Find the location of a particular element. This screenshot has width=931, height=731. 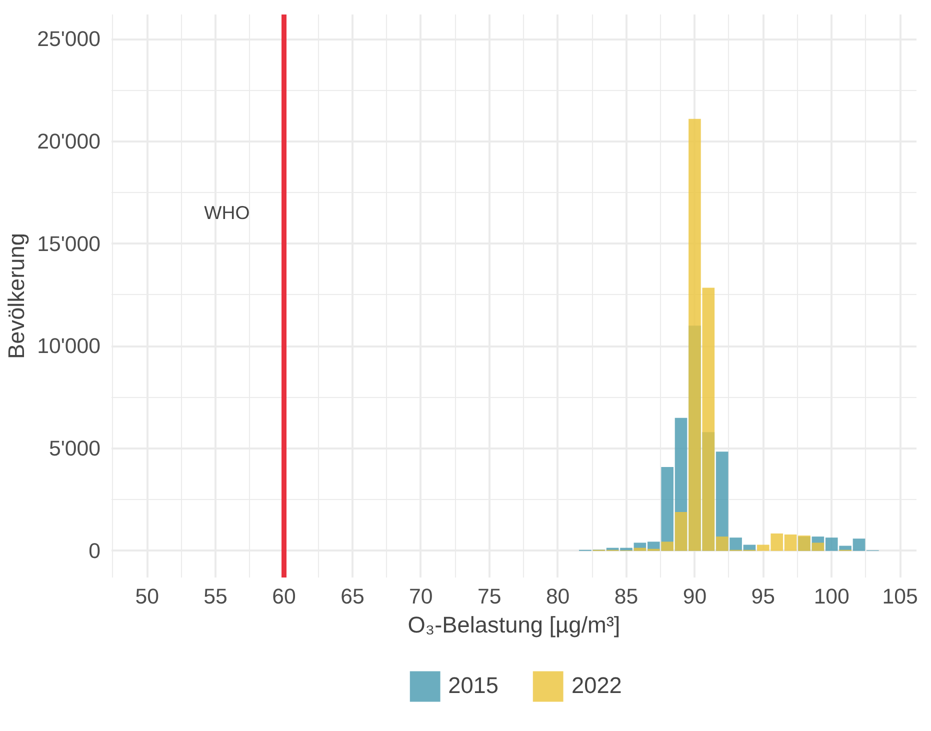

y-tick-label: 25'000 is located at coordinates (69, 39).